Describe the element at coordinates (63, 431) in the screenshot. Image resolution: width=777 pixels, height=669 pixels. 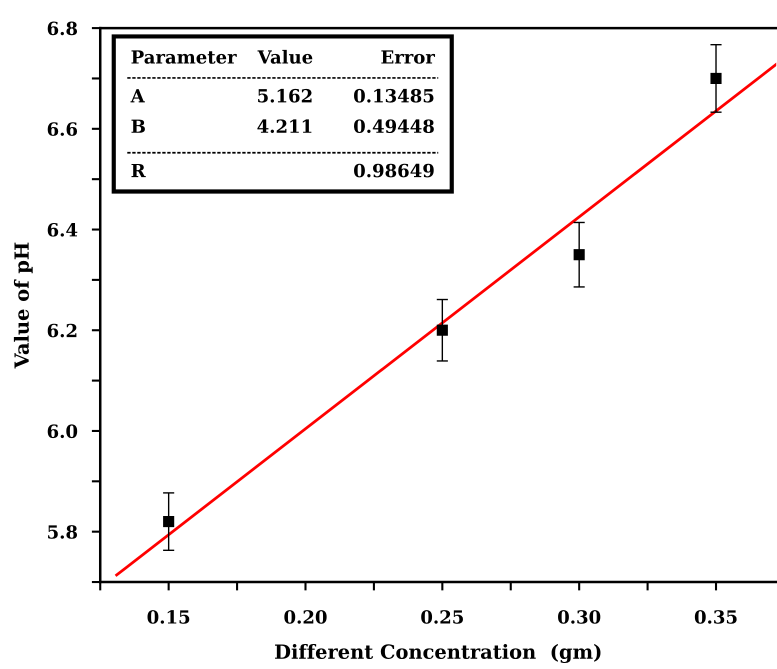
I see `y-tick-label: 6.0` at that location.